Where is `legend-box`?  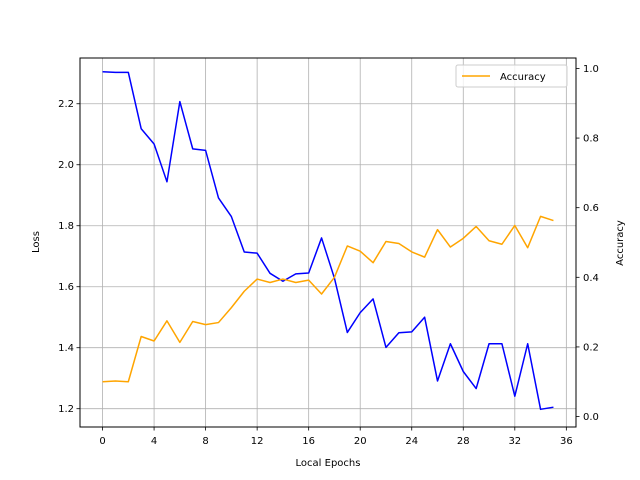 legend-box is located at coordinates (511, 76).